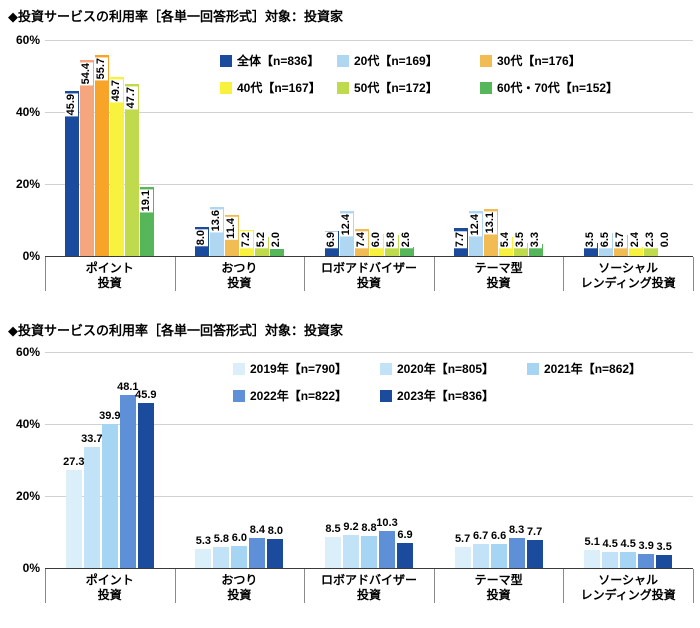 This screenshot has width=700, height=628. Describe the element at coordinates (536, 240) in the screenshot. I see `value-label: 3.3` at that location.